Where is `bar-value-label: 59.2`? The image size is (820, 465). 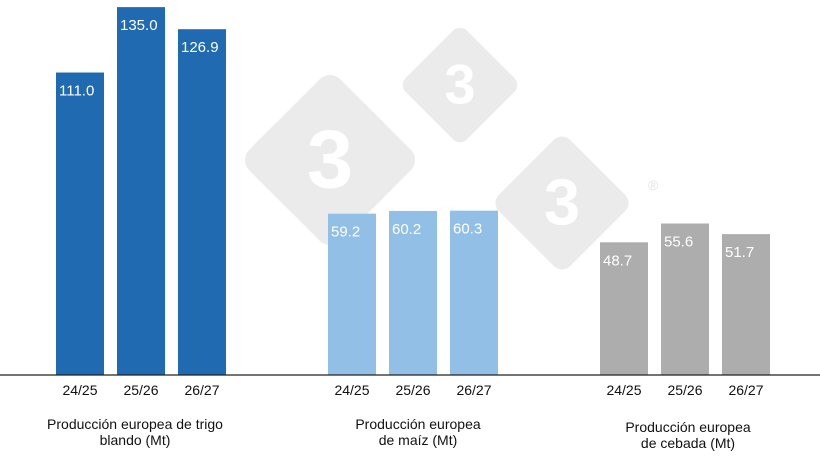 bar-value-label: 59.2 is located at coordinates (345, 232).